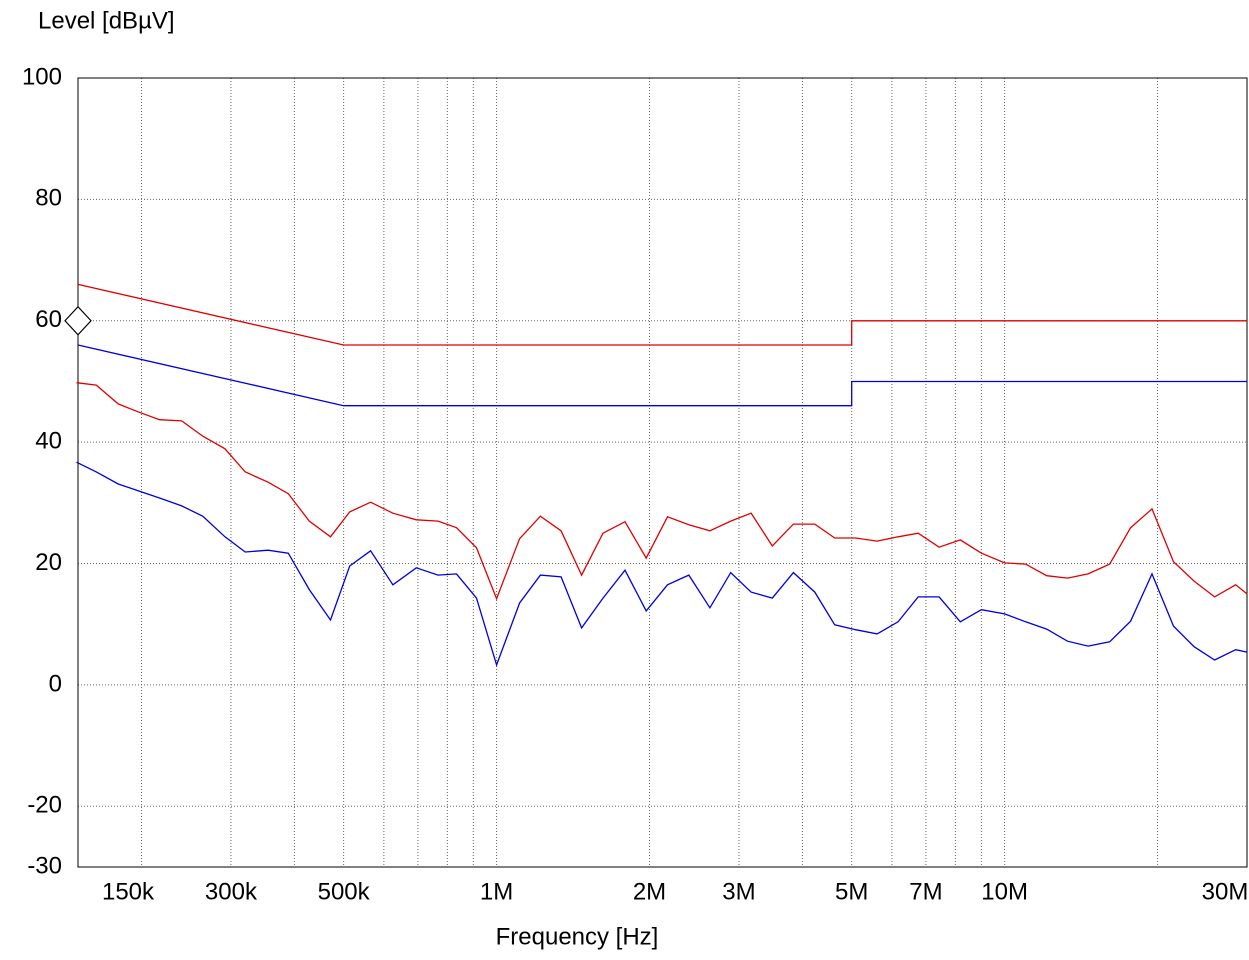  I want to click on x-tick-label: 3M, so click(738, 891).